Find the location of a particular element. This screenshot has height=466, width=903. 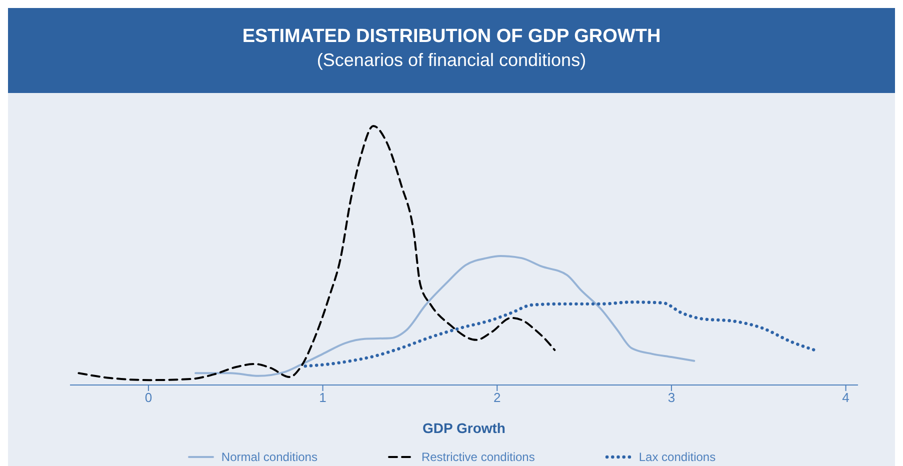

x-axis-title: GDP Growth is located at coordinates (464, 428).